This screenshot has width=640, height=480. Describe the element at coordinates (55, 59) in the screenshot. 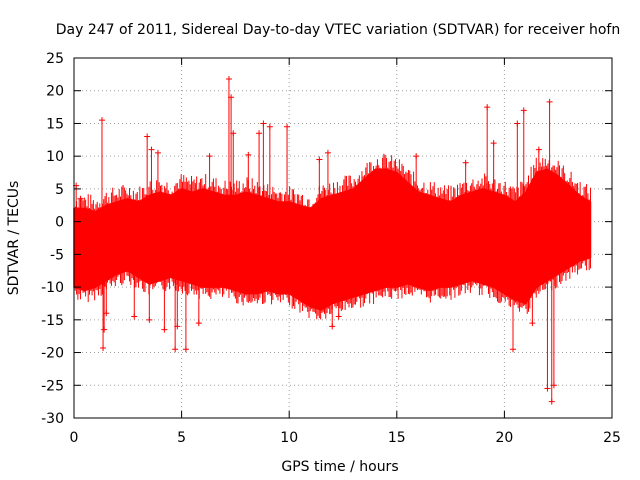

I see `y-tick-label: 25` at that location.